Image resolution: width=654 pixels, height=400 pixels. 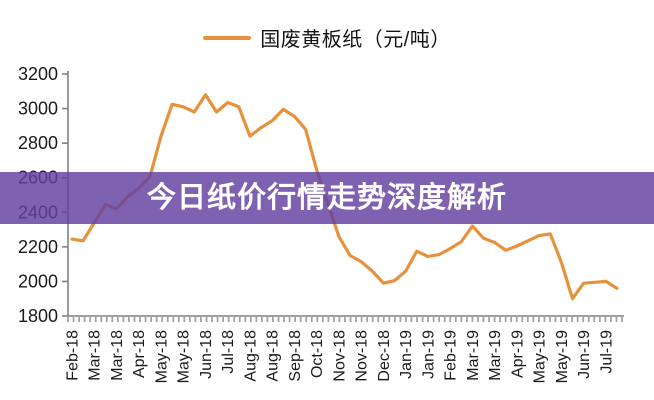 I want to click on x-axis-label: Jul-19, so click(x=606, y=352).